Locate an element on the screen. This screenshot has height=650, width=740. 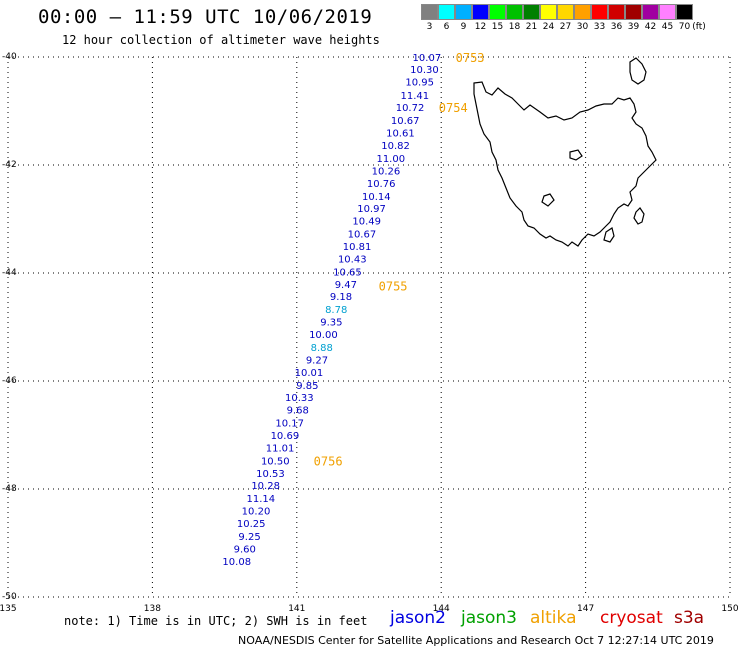
tasmania-mainland is located at coordinates (565, 164).